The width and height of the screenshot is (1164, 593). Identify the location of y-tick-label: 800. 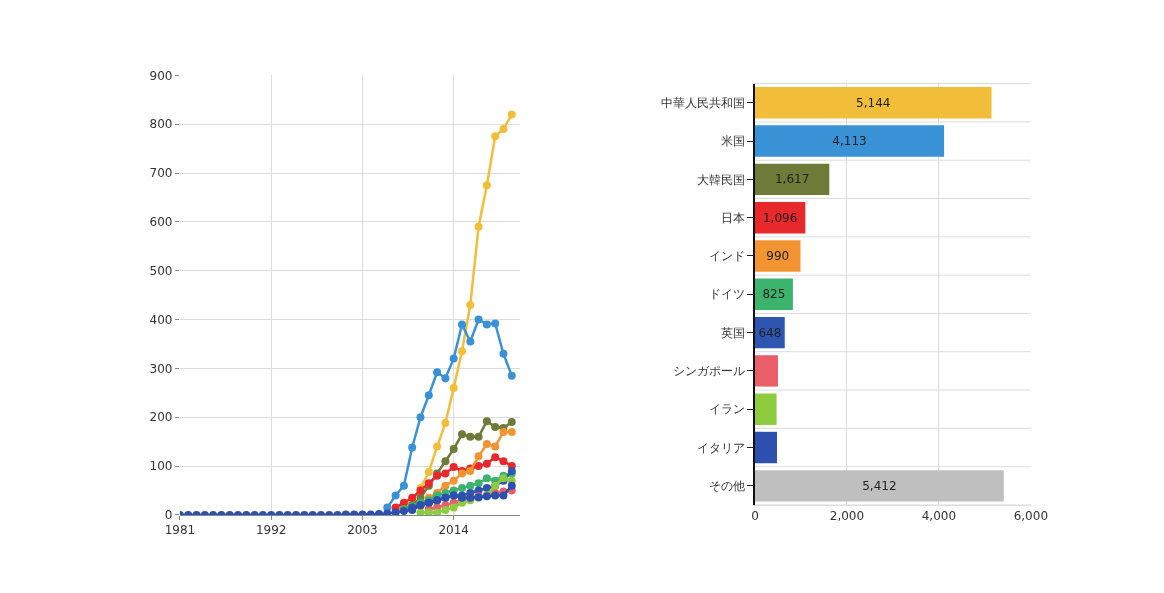
(161, 124).